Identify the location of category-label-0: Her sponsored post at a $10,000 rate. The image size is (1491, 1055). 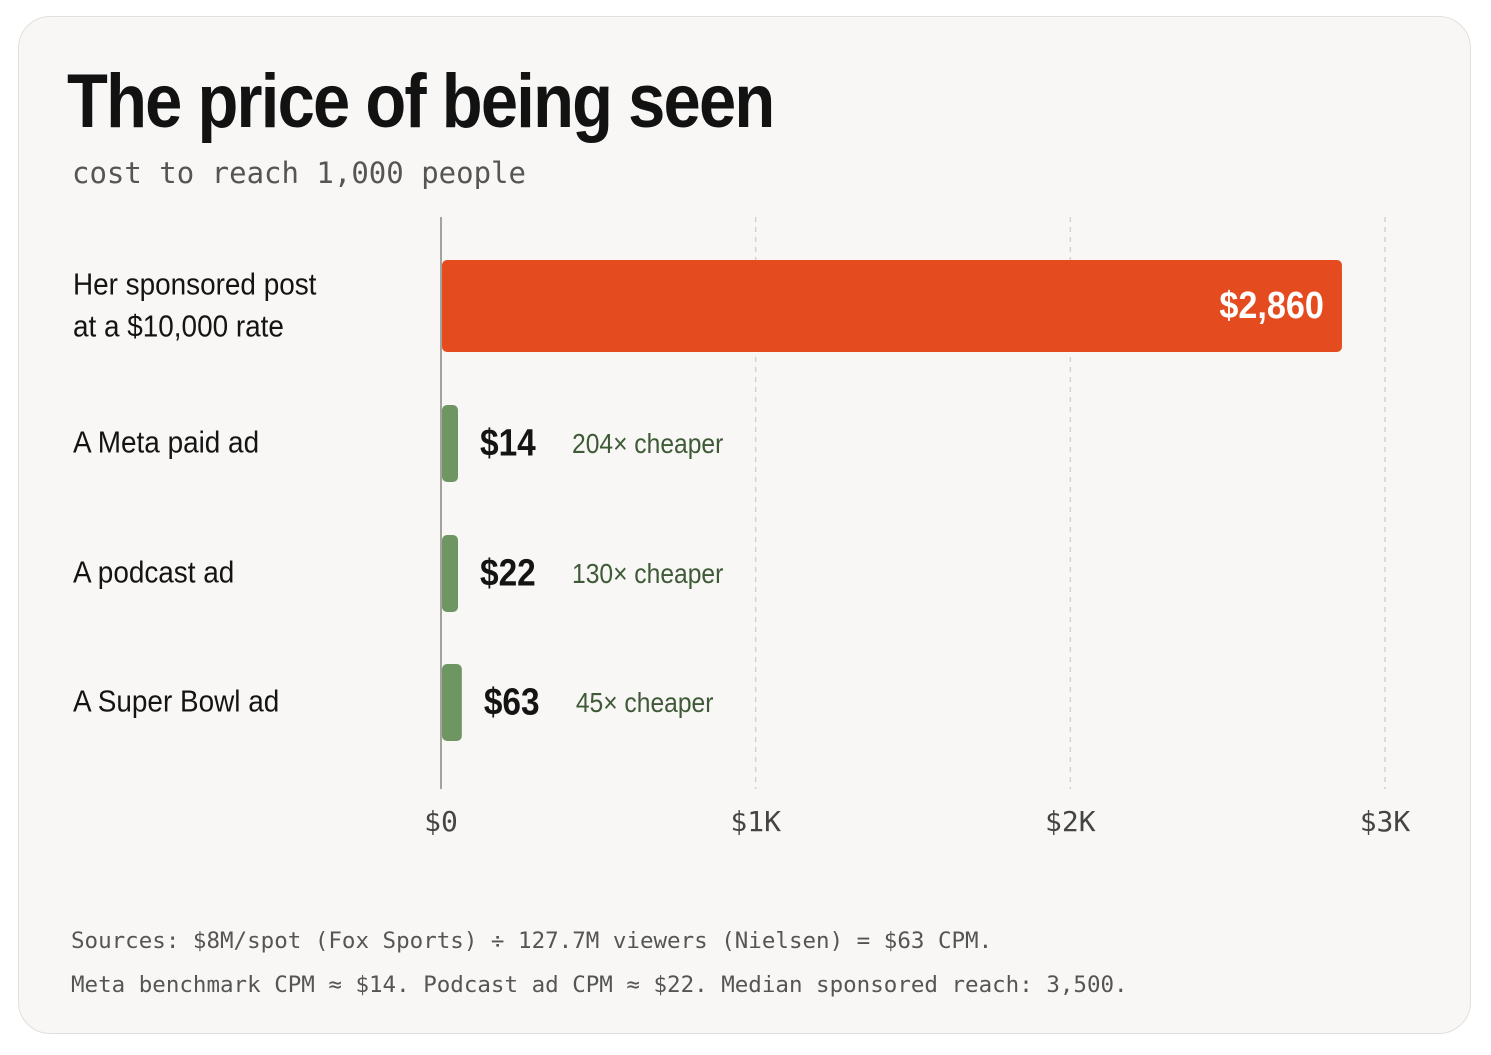
(194, 305).